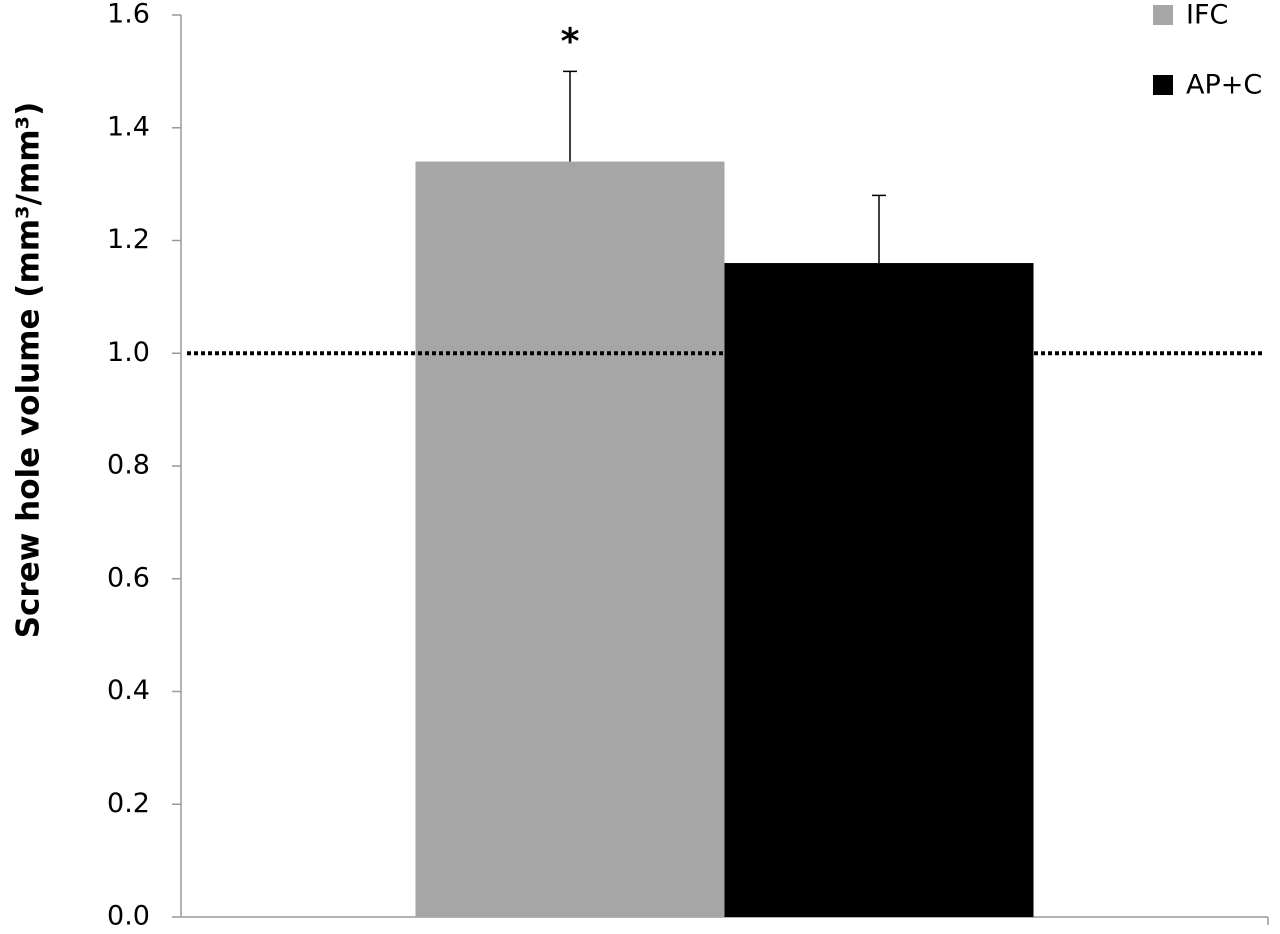  What do you see at coordinates (128, 15) in the screenshot?
I see `y-tick-label: 1.6` at bounding box center [128, 15].